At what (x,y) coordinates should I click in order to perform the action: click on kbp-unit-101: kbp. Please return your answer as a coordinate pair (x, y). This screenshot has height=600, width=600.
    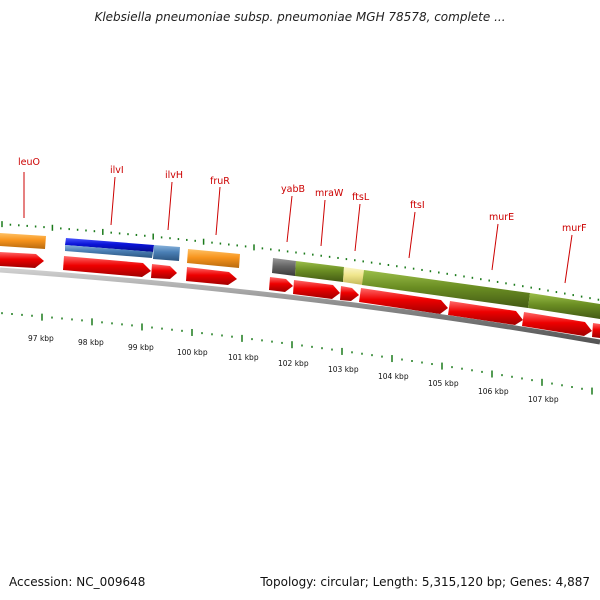
    Looking at the image, I should click on (252, 357).